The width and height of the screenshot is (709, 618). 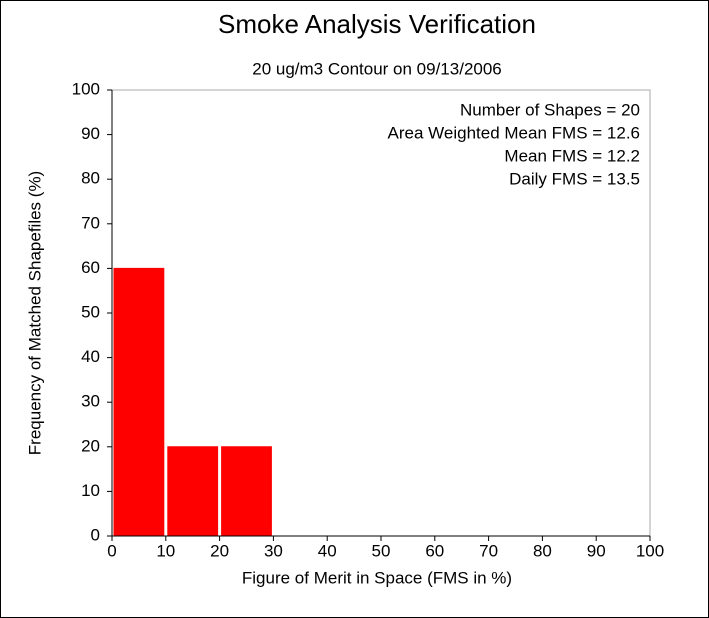 I want to click on x-tick-label: 30, so click(x=273, y=550).